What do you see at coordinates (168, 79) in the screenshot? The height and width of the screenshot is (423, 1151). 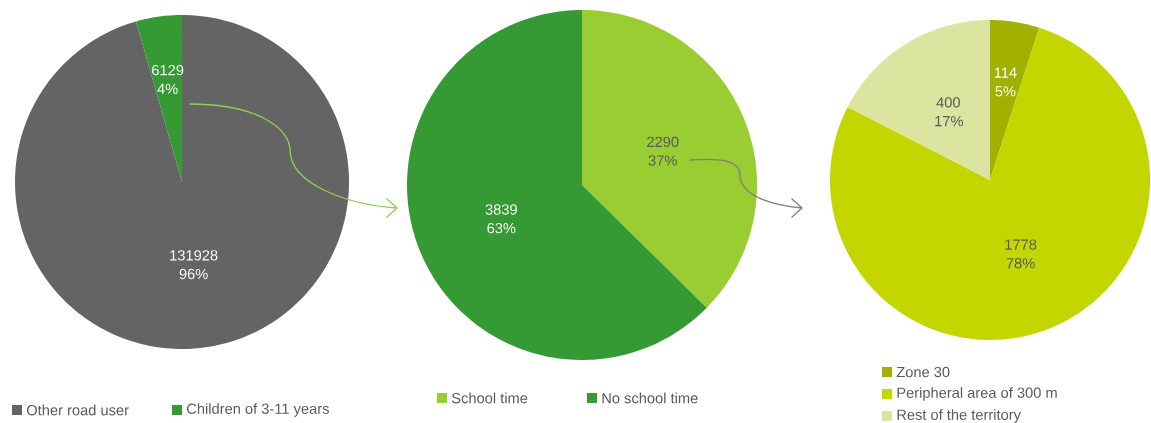 I see `data-label: 6129 4%` at bounding box center [168, 79].